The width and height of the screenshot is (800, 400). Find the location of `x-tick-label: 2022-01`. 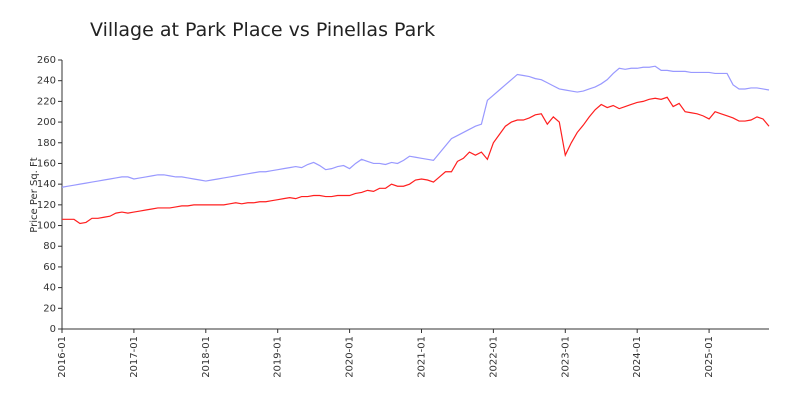

x-tick-label: 2022-01 is located at coordinates (493, 357).